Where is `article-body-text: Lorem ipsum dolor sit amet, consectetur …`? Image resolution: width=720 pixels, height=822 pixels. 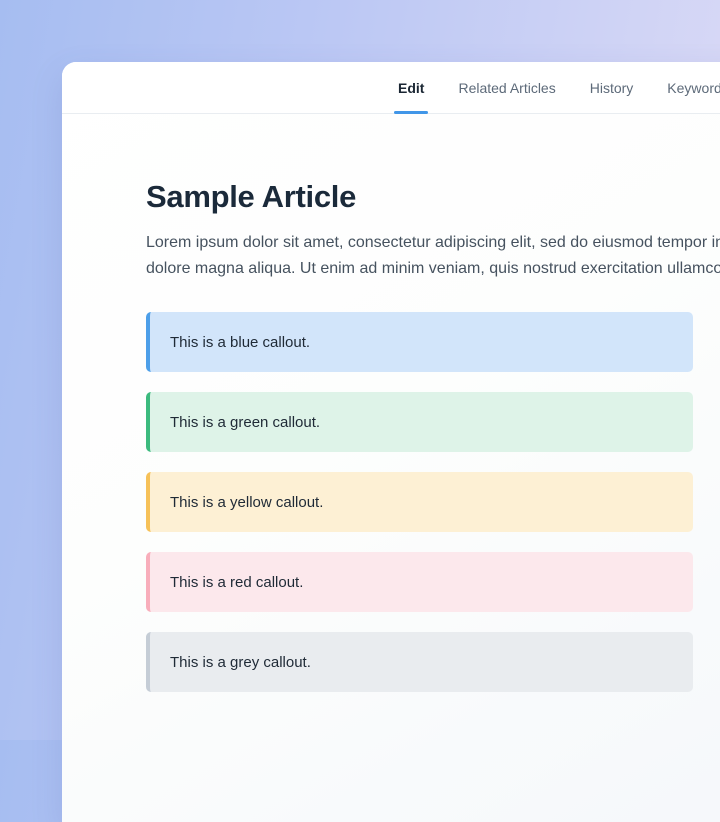
article-body-text: Lorem ipsum dolor sit amet, consectetur … is located at coordinates (433, 255).